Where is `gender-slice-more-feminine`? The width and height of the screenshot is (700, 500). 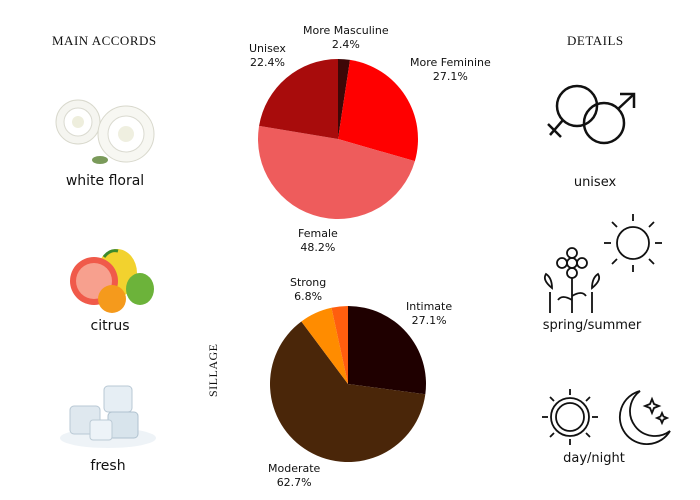
gender-slice-more-feminine is located at coordinates (378, 110).